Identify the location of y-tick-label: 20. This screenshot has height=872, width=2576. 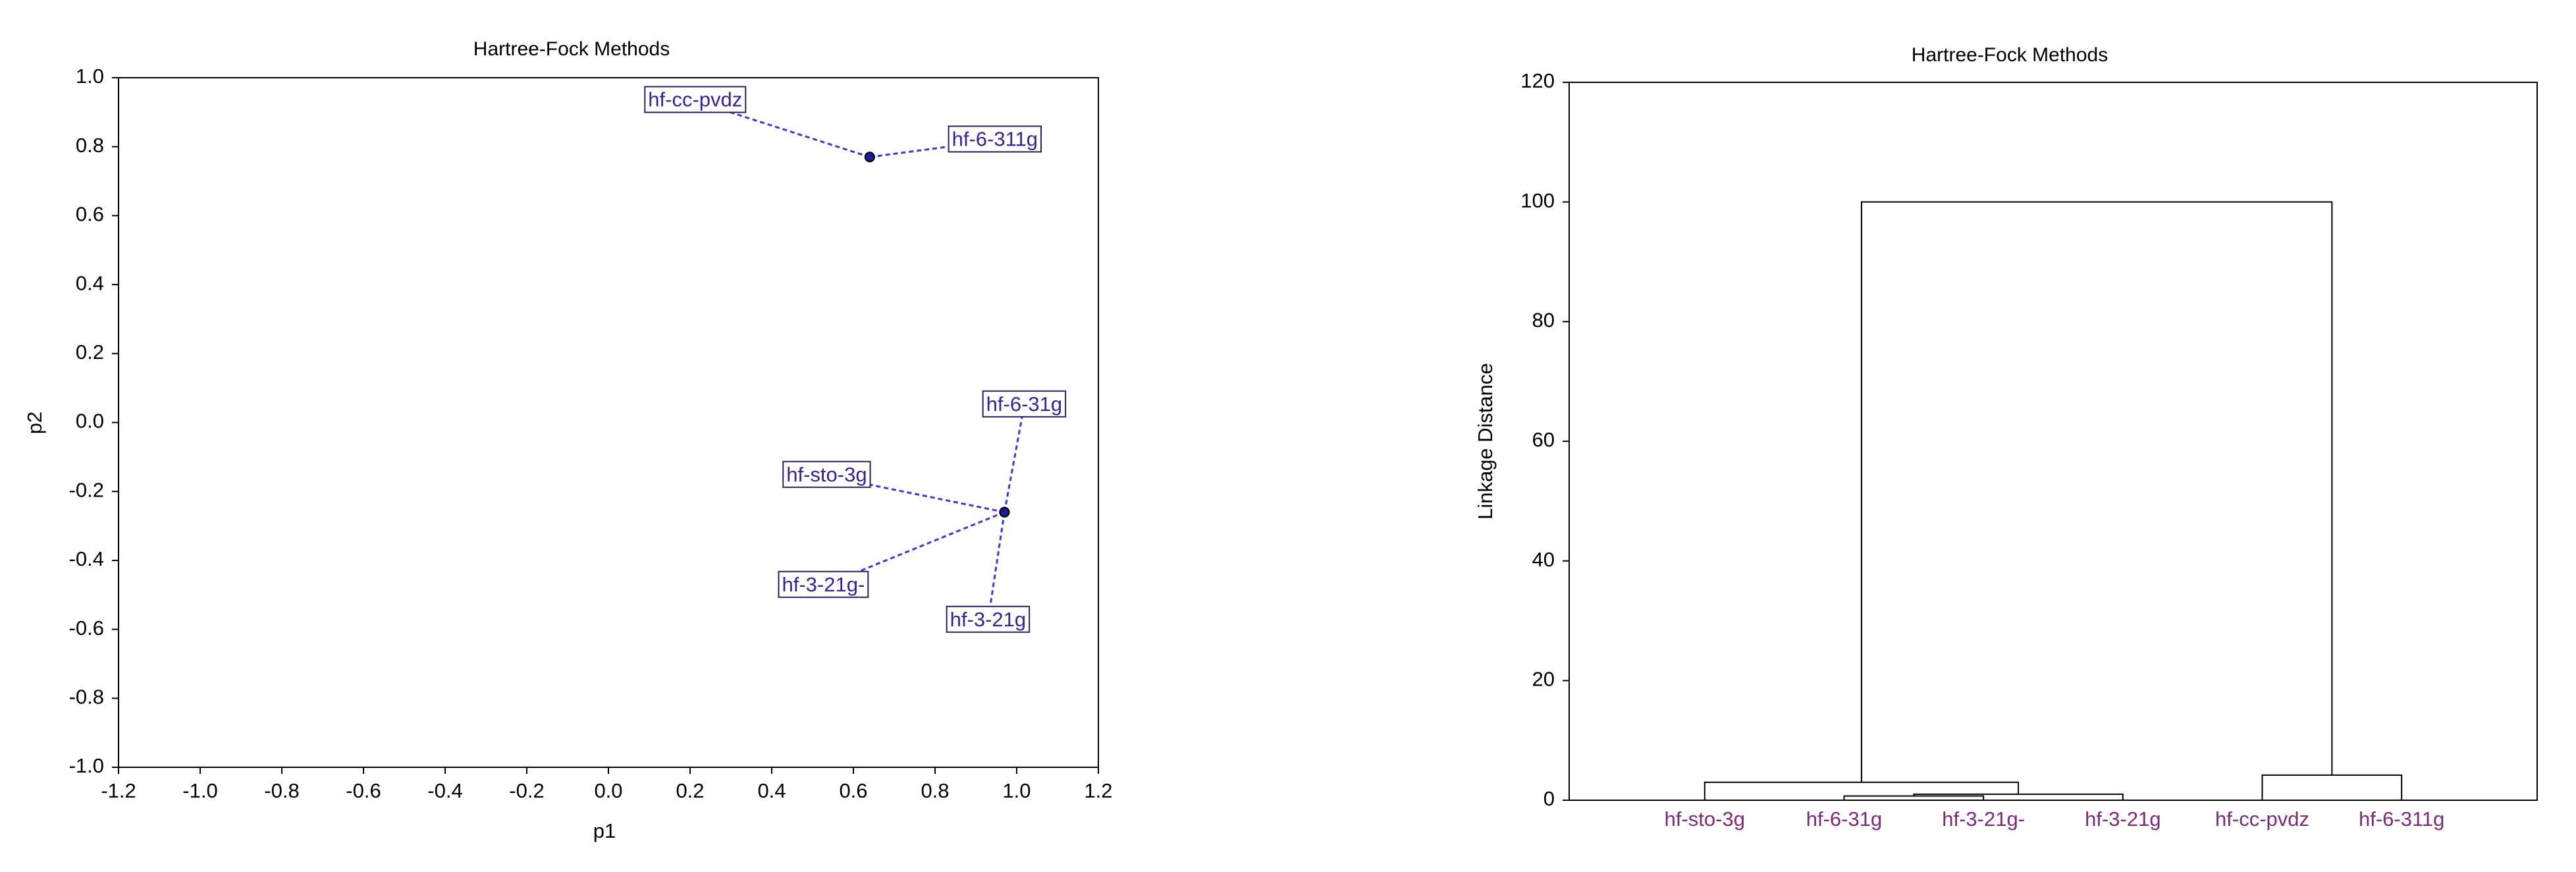
(1544, 679).